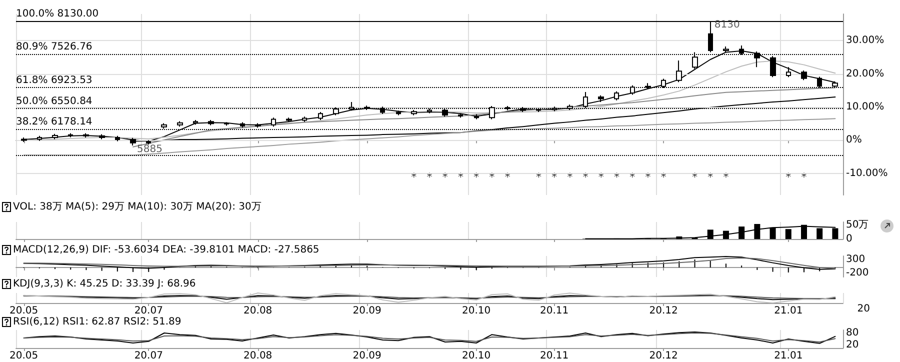  I want to click on y-tick-label: 80, so click(852, 333).